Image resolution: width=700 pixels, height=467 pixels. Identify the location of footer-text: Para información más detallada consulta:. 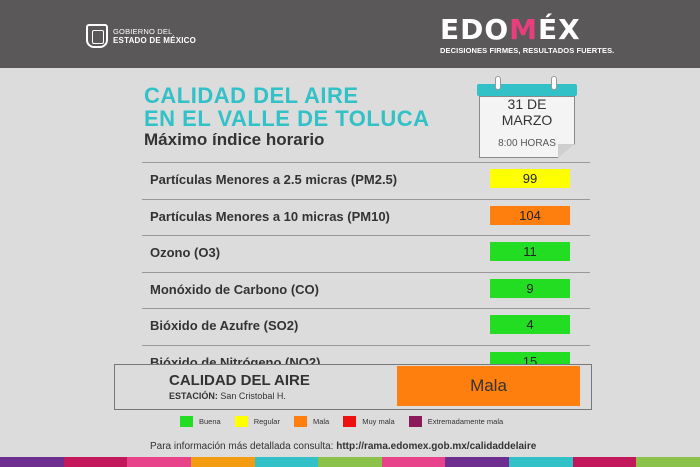
(243, 446).